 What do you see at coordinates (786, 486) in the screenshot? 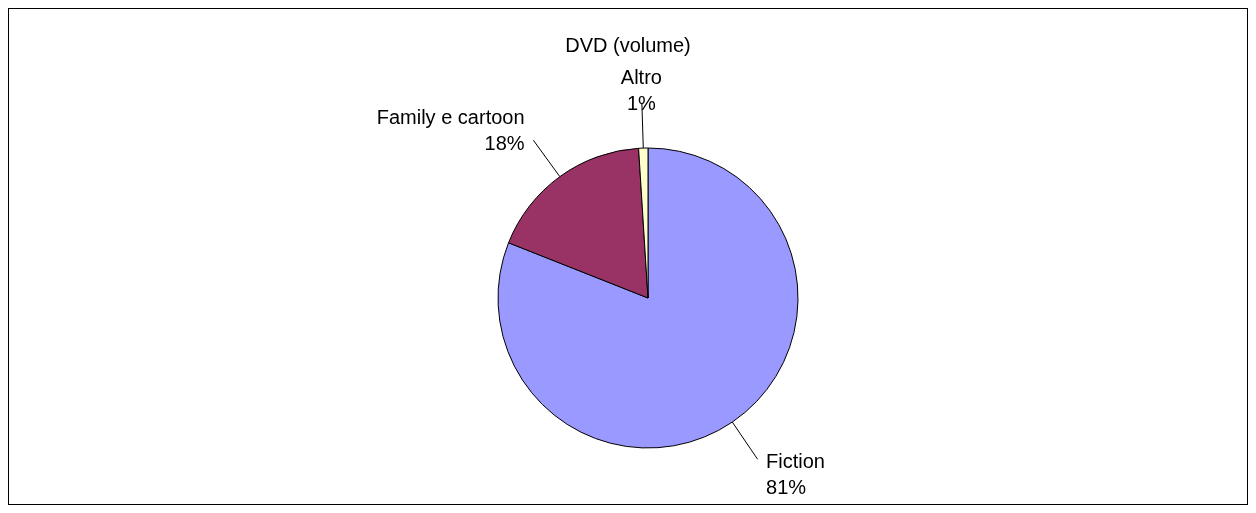
I see `data-label: 81%` at bounding box center [786, 486].